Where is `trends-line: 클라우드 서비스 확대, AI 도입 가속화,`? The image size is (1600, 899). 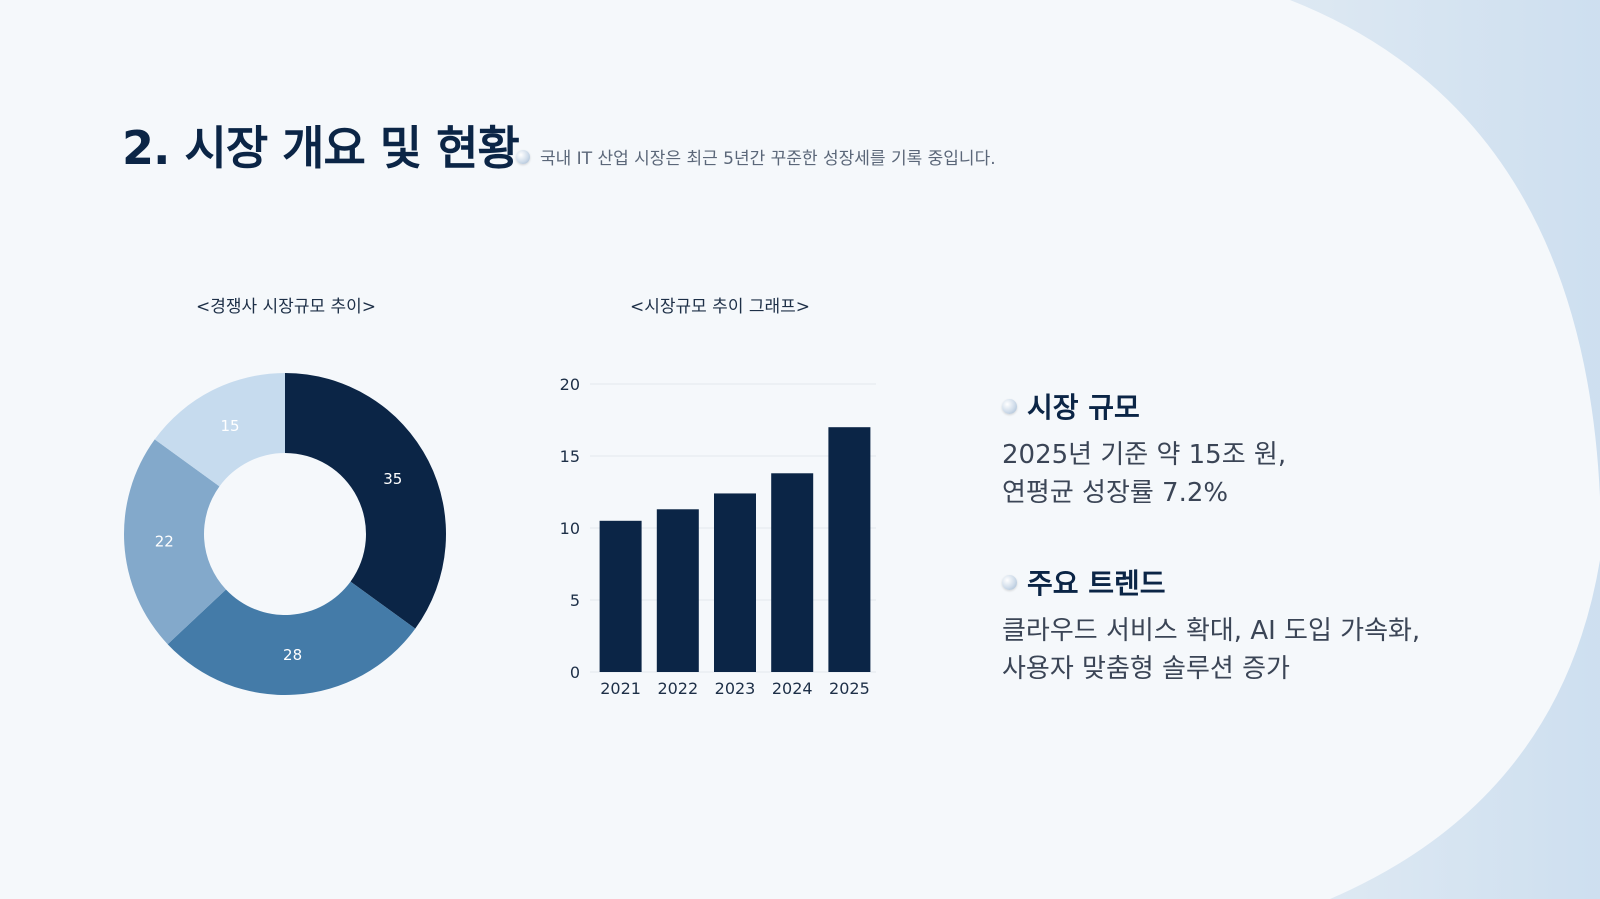 trends-line: 클라우드 서비스 확대, AI 도입 가속화, is located at coordinates (1211, 631).